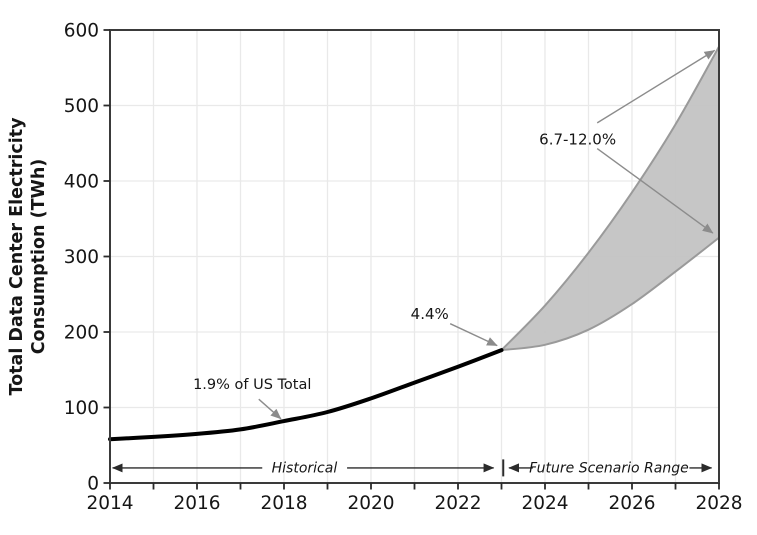 This screenshot has height=535, width=757. Describe the element at coordinates (39, 257) in the screenshot. I see `y-axis-title-line: Consumption (TWh)` at that location.